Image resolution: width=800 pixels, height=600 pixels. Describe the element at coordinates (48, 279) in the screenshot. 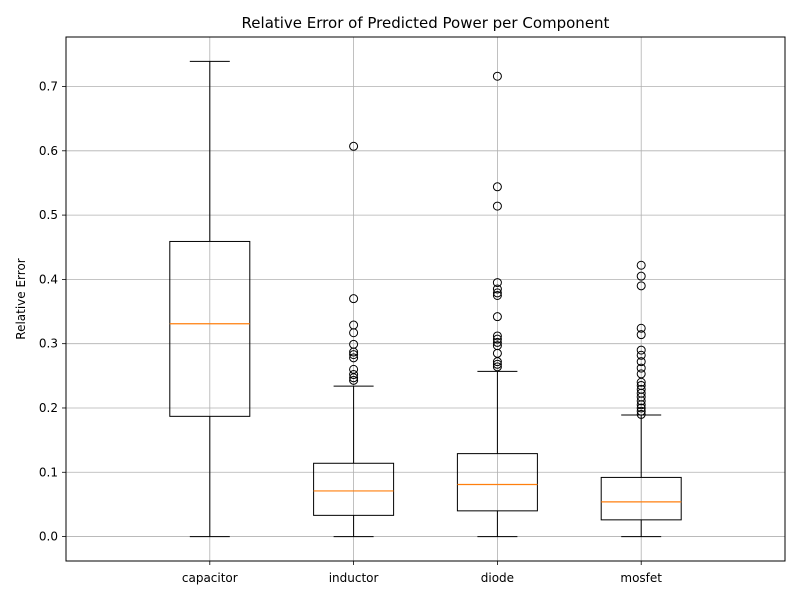

I see `y-tick-label: 0.4` at that location.